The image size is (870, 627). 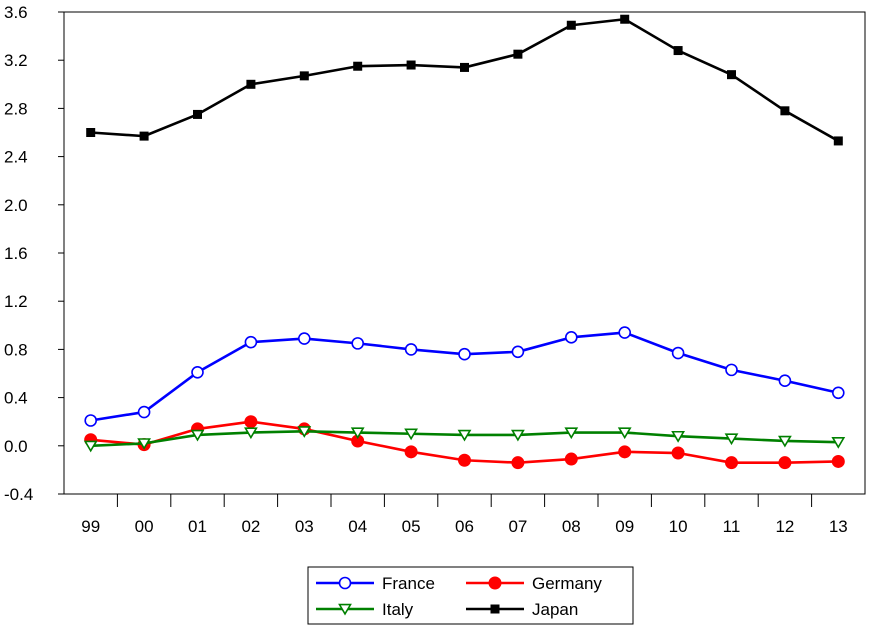 What do you see at coordinates (464, 526) in the screenshot?
I see `x-tick-label: 06` at bounding box center [464, 526].